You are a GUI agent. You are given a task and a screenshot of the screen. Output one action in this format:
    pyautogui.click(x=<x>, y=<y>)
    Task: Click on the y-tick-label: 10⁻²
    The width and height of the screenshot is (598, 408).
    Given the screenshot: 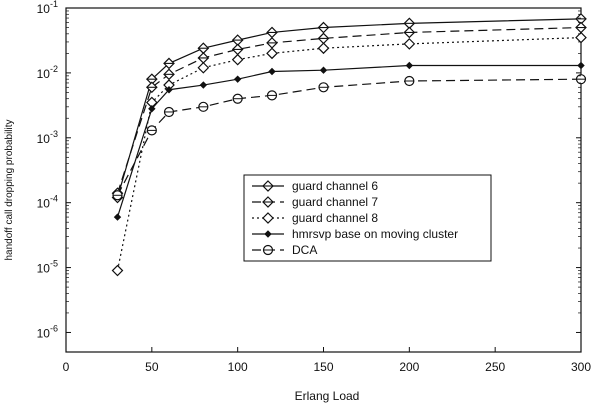 What is the action you would take?
    pyautogui.click(x=47, y=72)
    